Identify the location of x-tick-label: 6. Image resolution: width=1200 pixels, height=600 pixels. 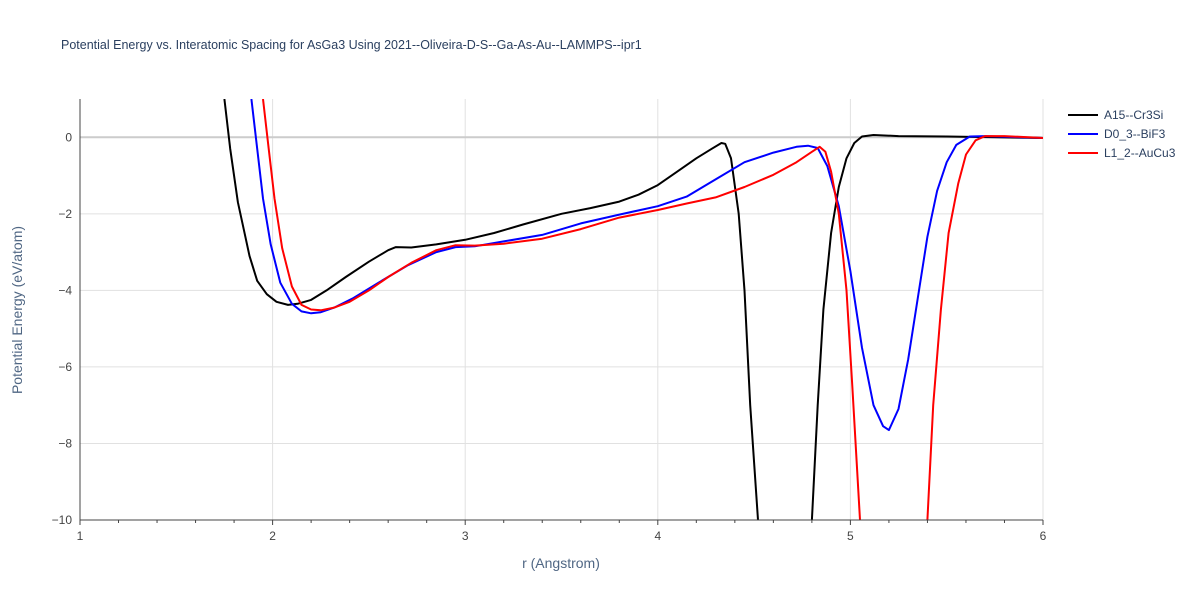
(1043, 536).